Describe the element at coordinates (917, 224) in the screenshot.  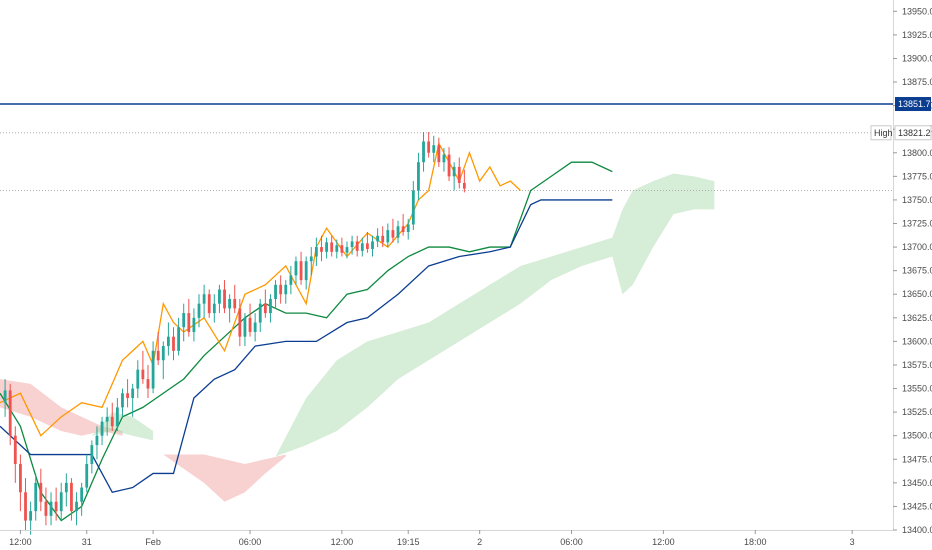
I see `y-tick-label: 13725.0` at that location.